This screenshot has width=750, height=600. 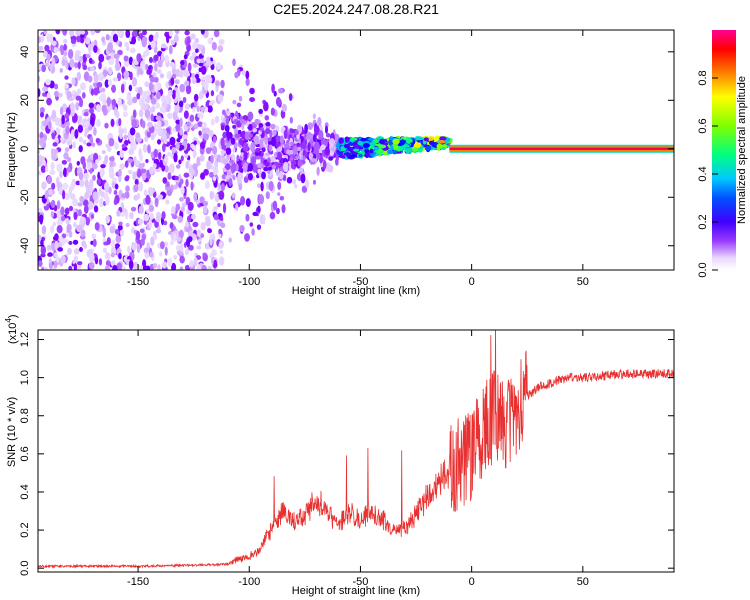 I want to click on snr-ytick-label: 1.0, so click(x=25, y=377).